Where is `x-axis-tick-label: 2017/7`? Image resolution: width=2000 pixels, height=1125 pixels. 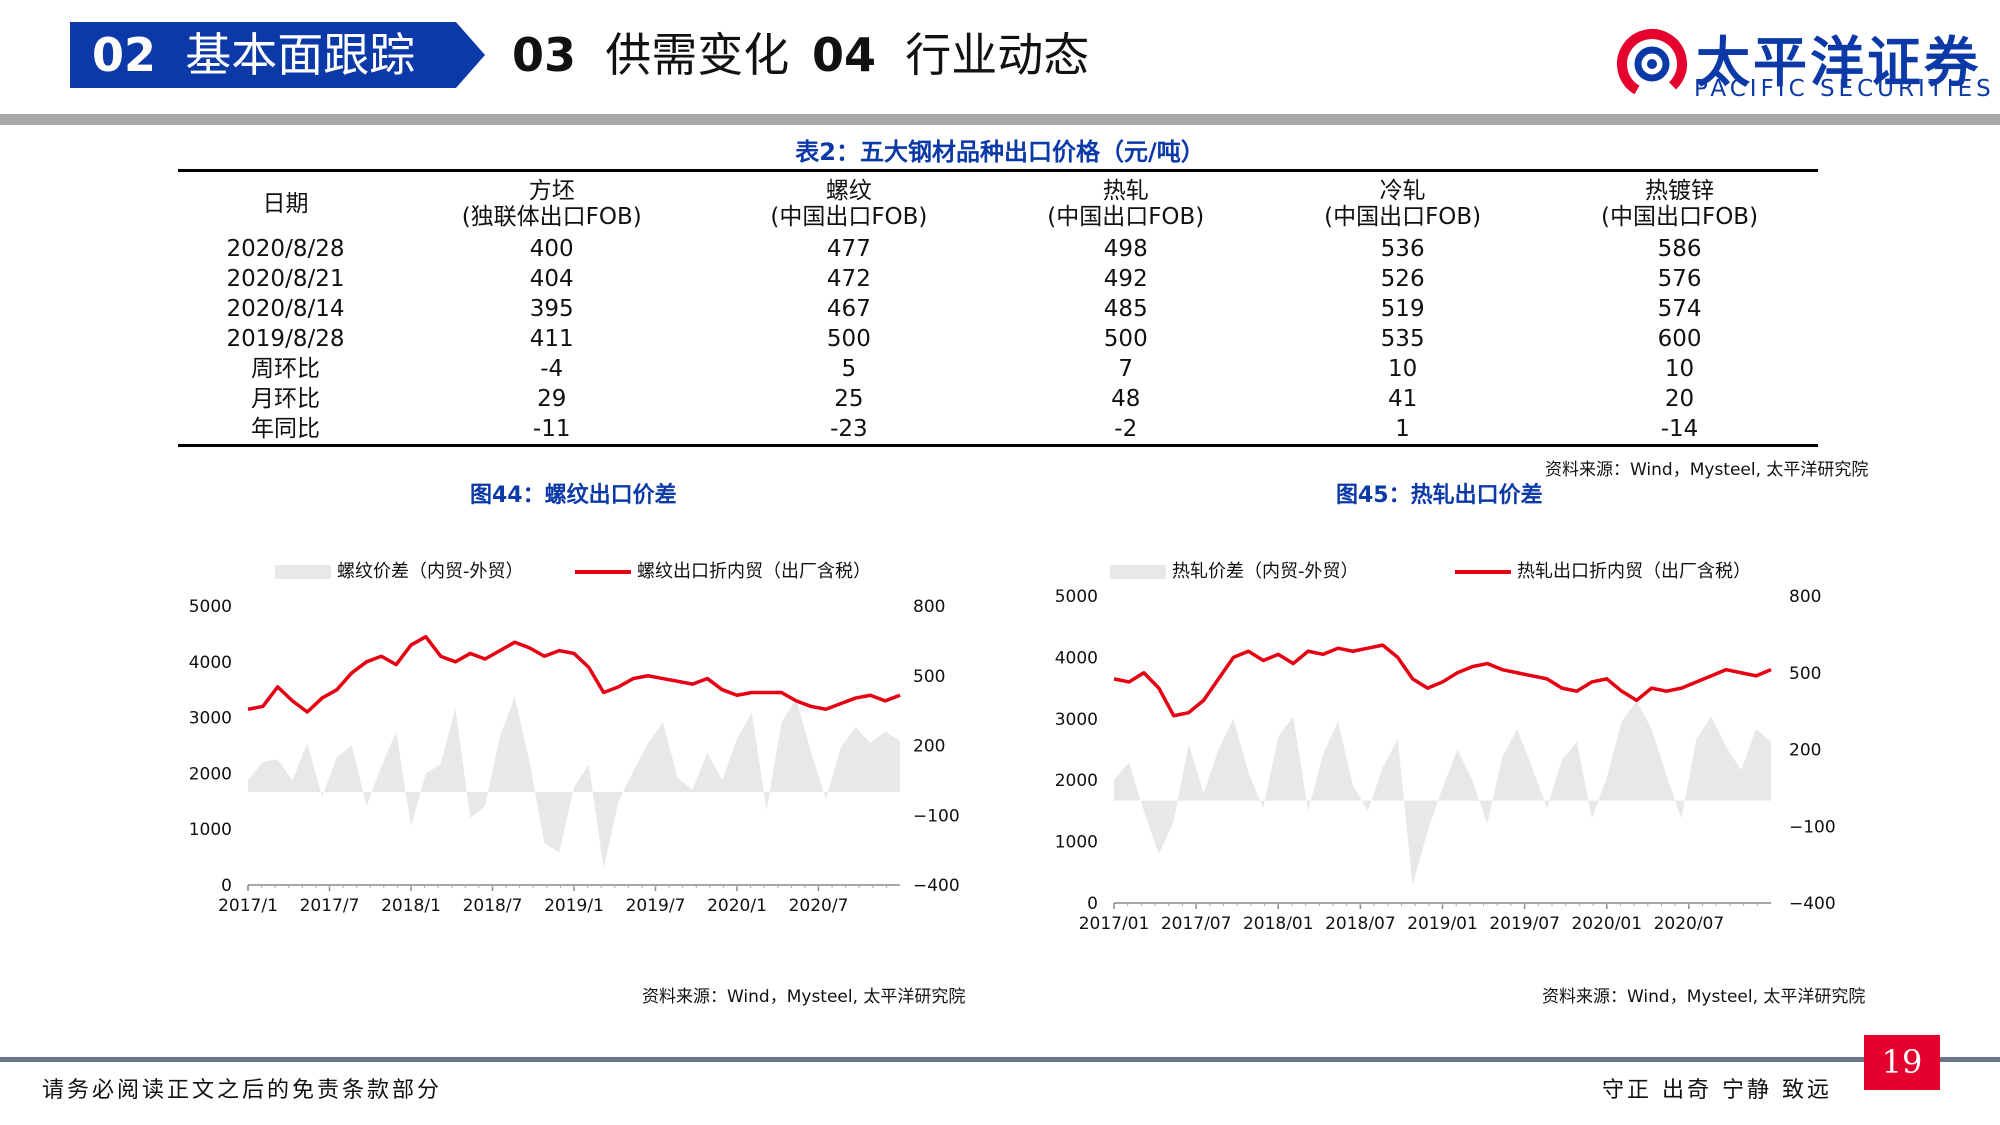 x-axis-tick-label: 2017/7 is located at coordinates (330, 906).